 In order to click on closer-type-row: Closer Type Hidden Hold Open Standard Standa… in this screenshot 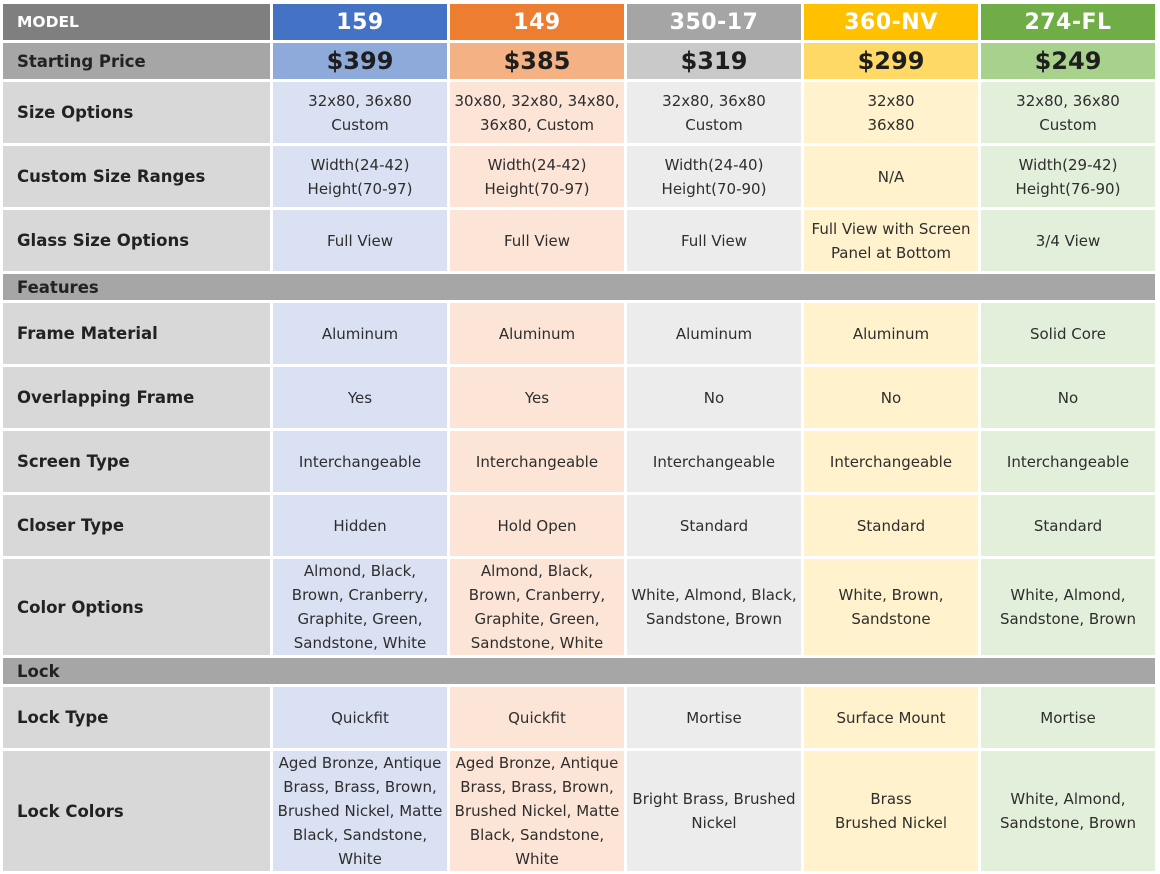, I will do `click(579, 525)`.